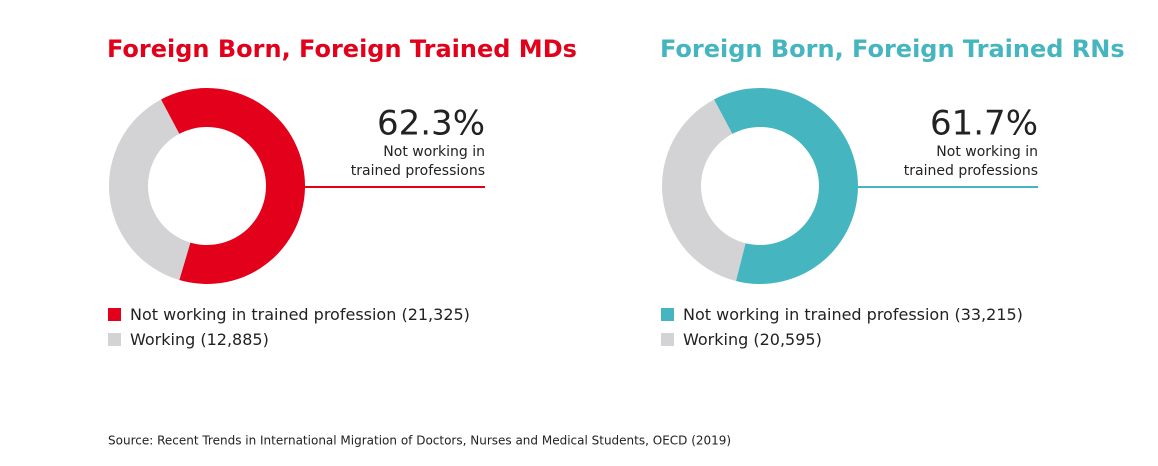 This screenshot has height=466, width=1158. What do you see at coordinates (787, 339) in the screenshot?
I see `legend-value: (20,595)` at bounding box center [787, 339].